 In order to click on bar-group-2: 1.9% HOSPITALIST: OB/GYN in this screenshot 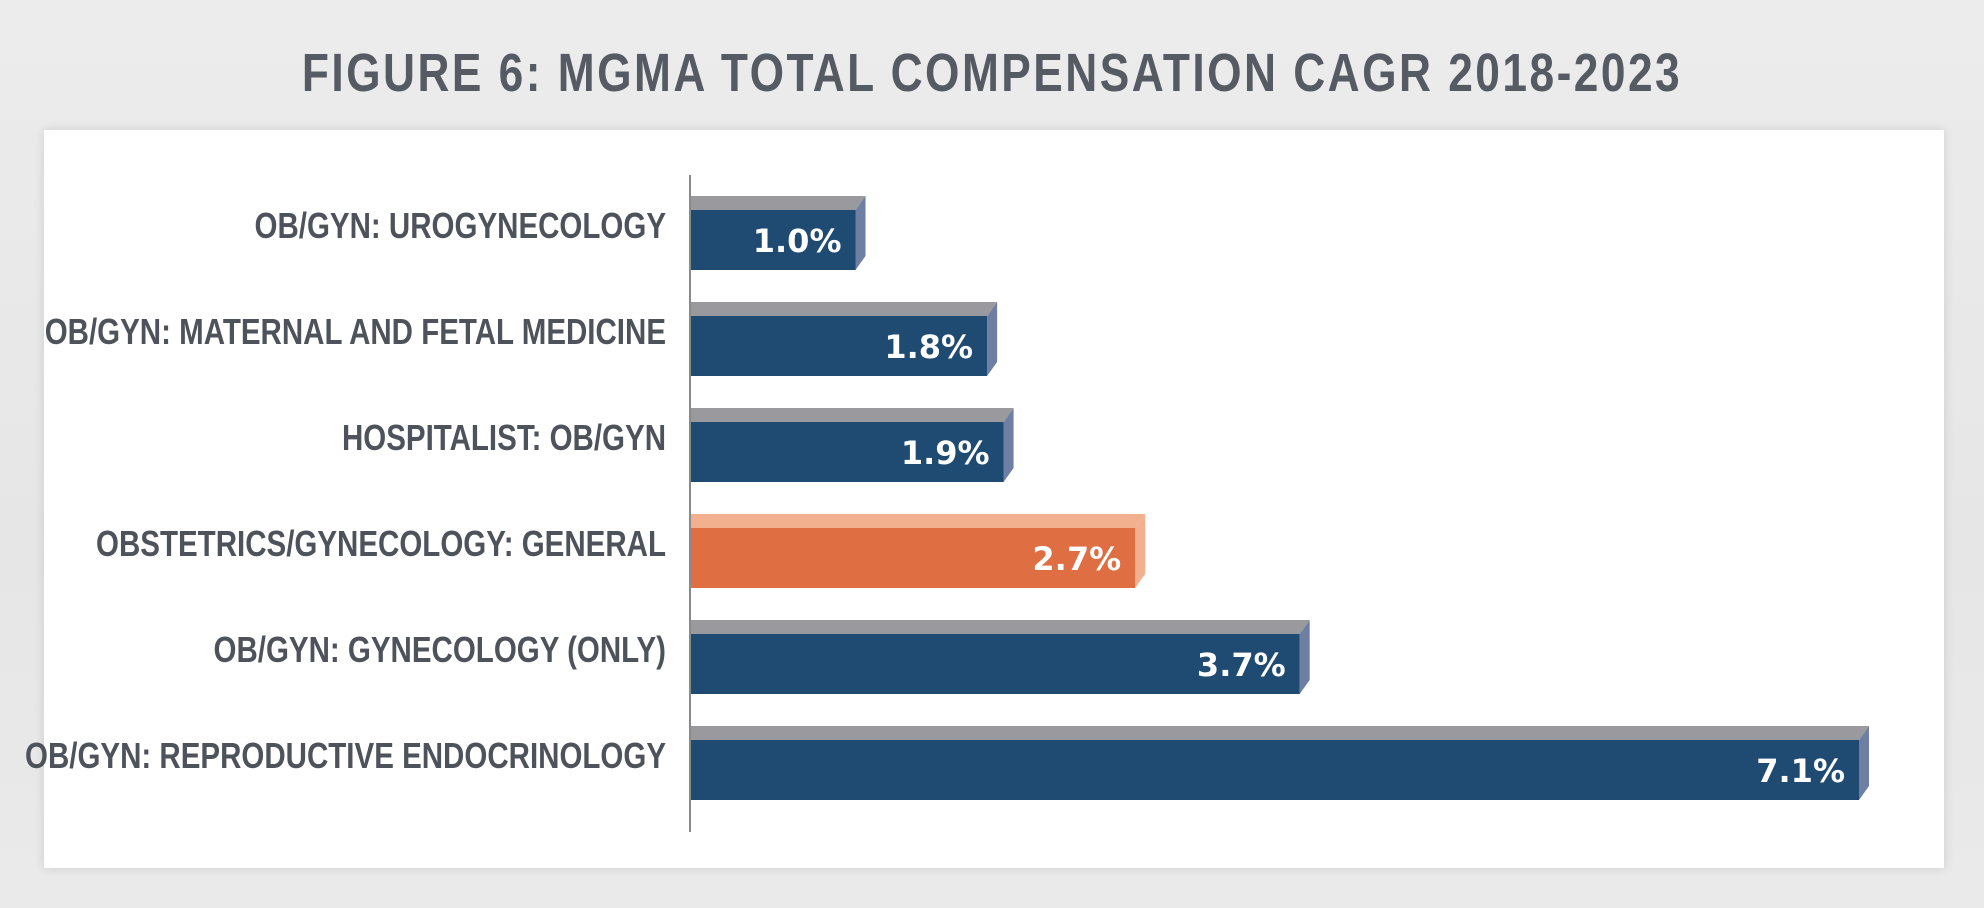, I will do `click(678, 445)`.